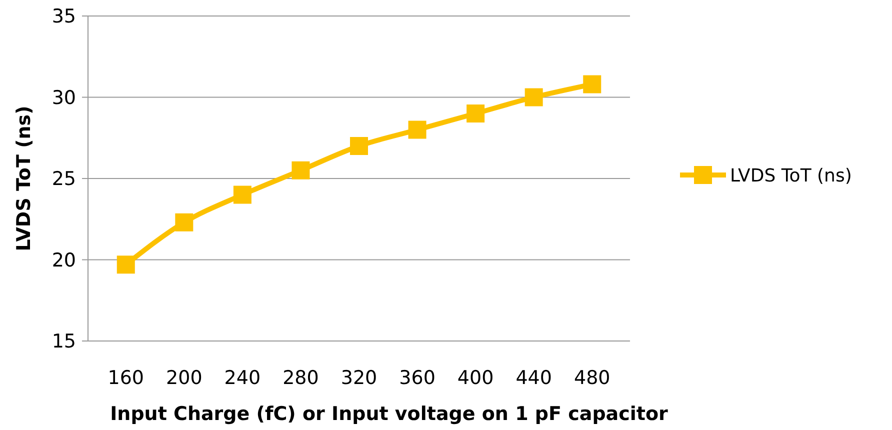 Image resolution: width=892 pixels, height=430 pixels. Describe the element at coordinates (64, 179) in the screenshot. I see `y-tick-label: 25` at that location.